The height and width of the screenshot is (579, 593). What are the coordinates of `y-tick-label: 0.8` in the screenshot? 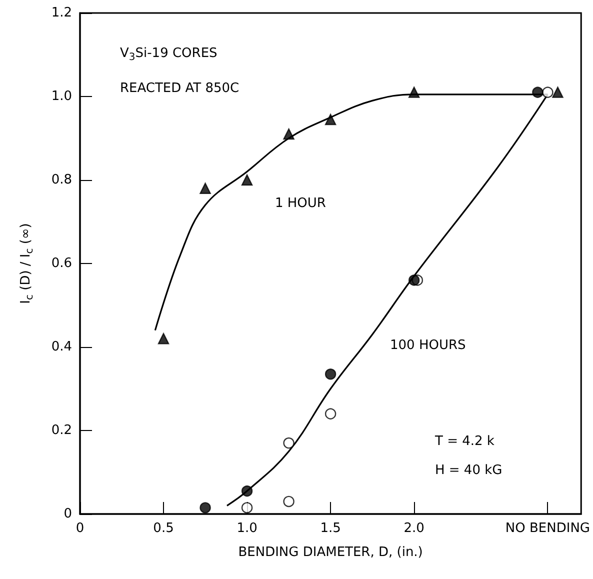 It's located at (61, 180).